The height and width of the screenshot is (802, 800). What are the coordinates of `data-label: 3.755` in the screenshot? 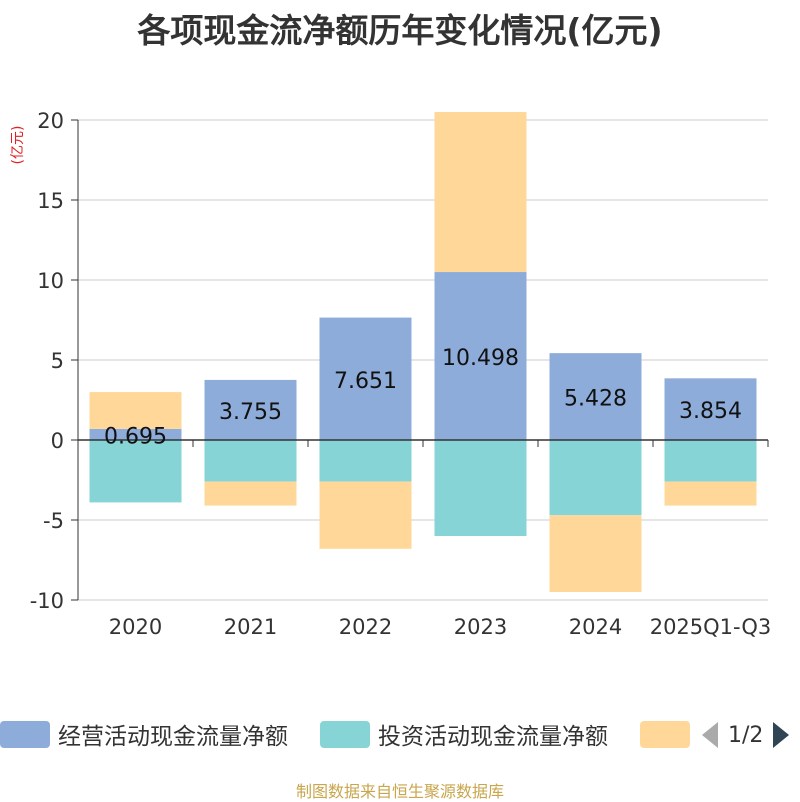 It's located at (250, 412).